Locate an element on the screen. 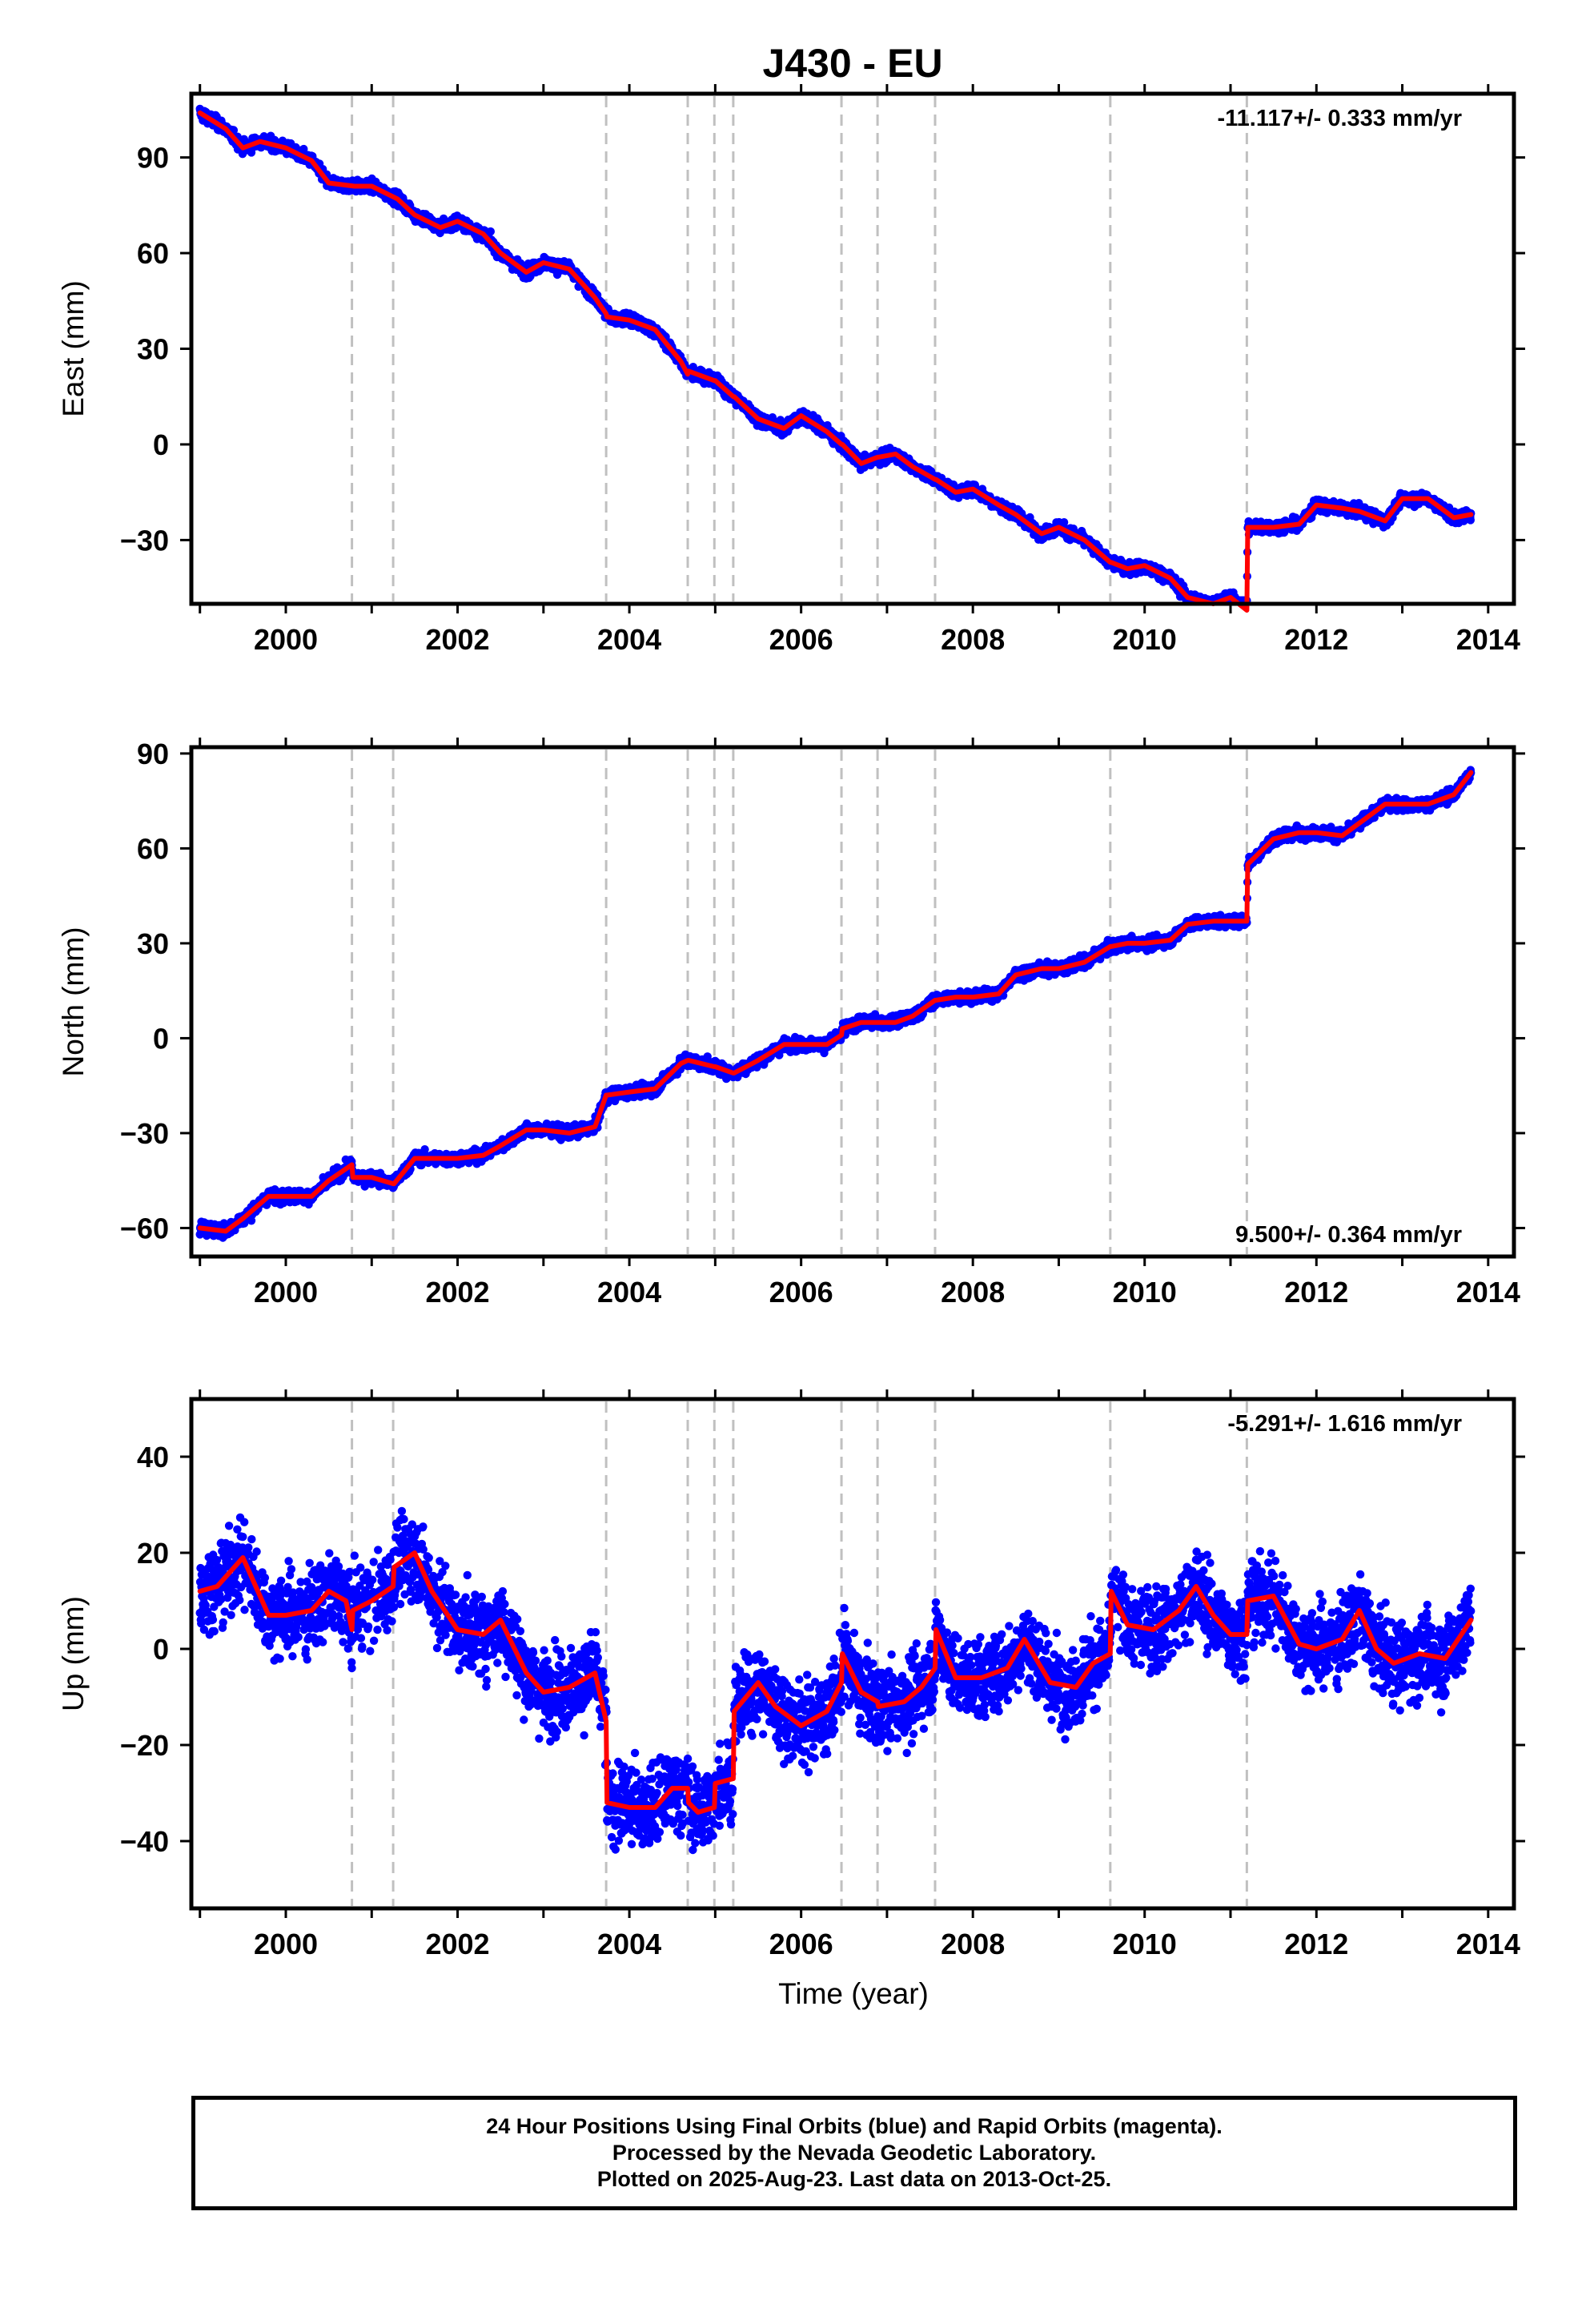 The height and width of the screenshot is (2324, 1594). y-tick-label: 30 is located at coordinates (153, 349).